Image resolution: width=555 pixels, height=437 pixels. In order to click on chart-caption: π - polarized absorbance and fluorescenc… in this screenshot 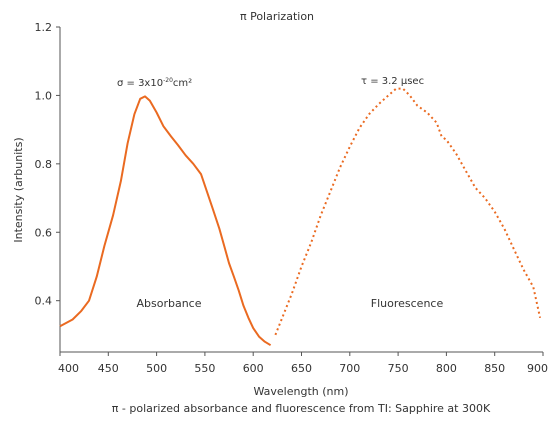, I will do `click(301, 408)`.